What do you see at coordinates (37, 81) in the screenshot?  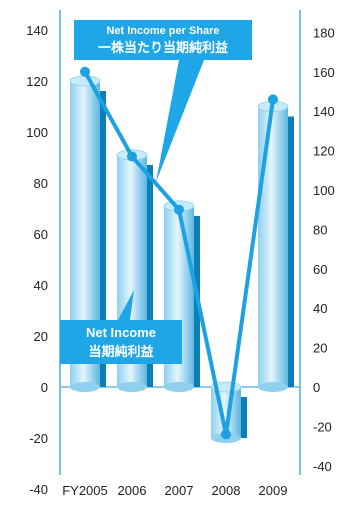 I see `y-left-tick-label: 120` at bounding box center [37, 81].